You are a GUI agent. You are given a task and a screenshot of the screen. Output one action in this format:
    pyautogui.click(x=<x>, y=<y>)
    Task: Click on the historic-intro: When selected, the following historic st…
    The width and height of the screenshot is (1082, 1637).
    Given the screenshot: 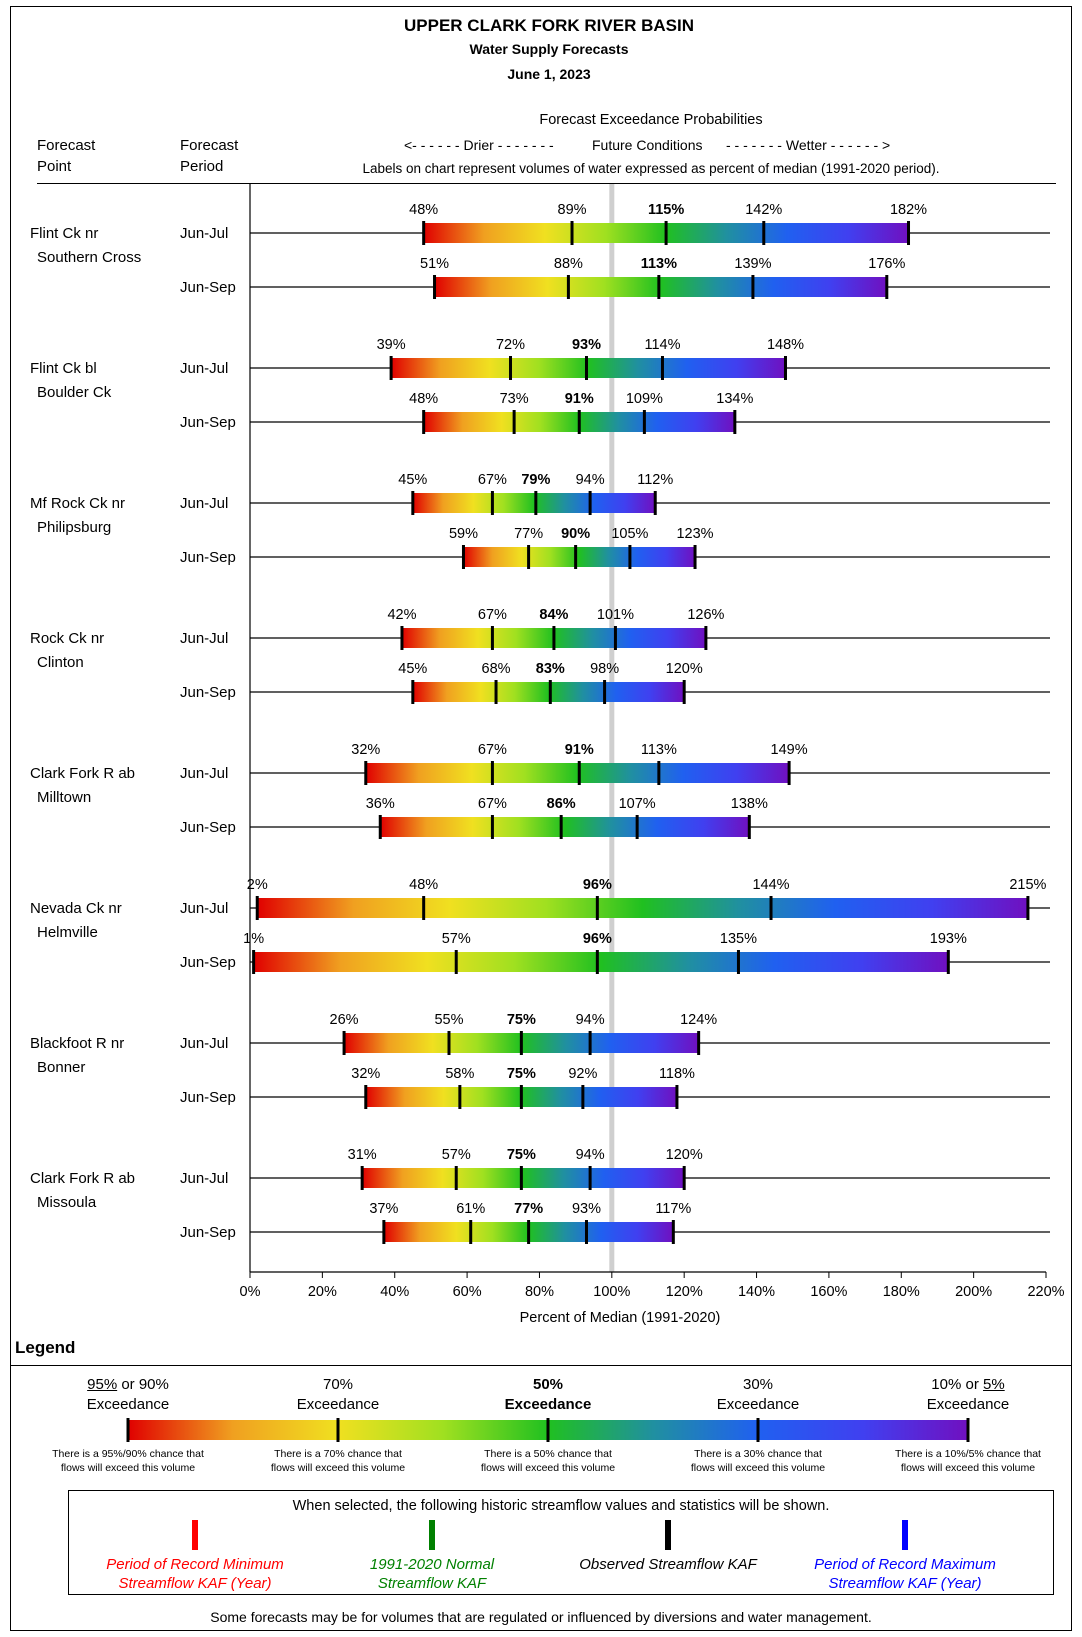 What is the action you would take?
    pyautogui.click(x=561, y=1506)
    